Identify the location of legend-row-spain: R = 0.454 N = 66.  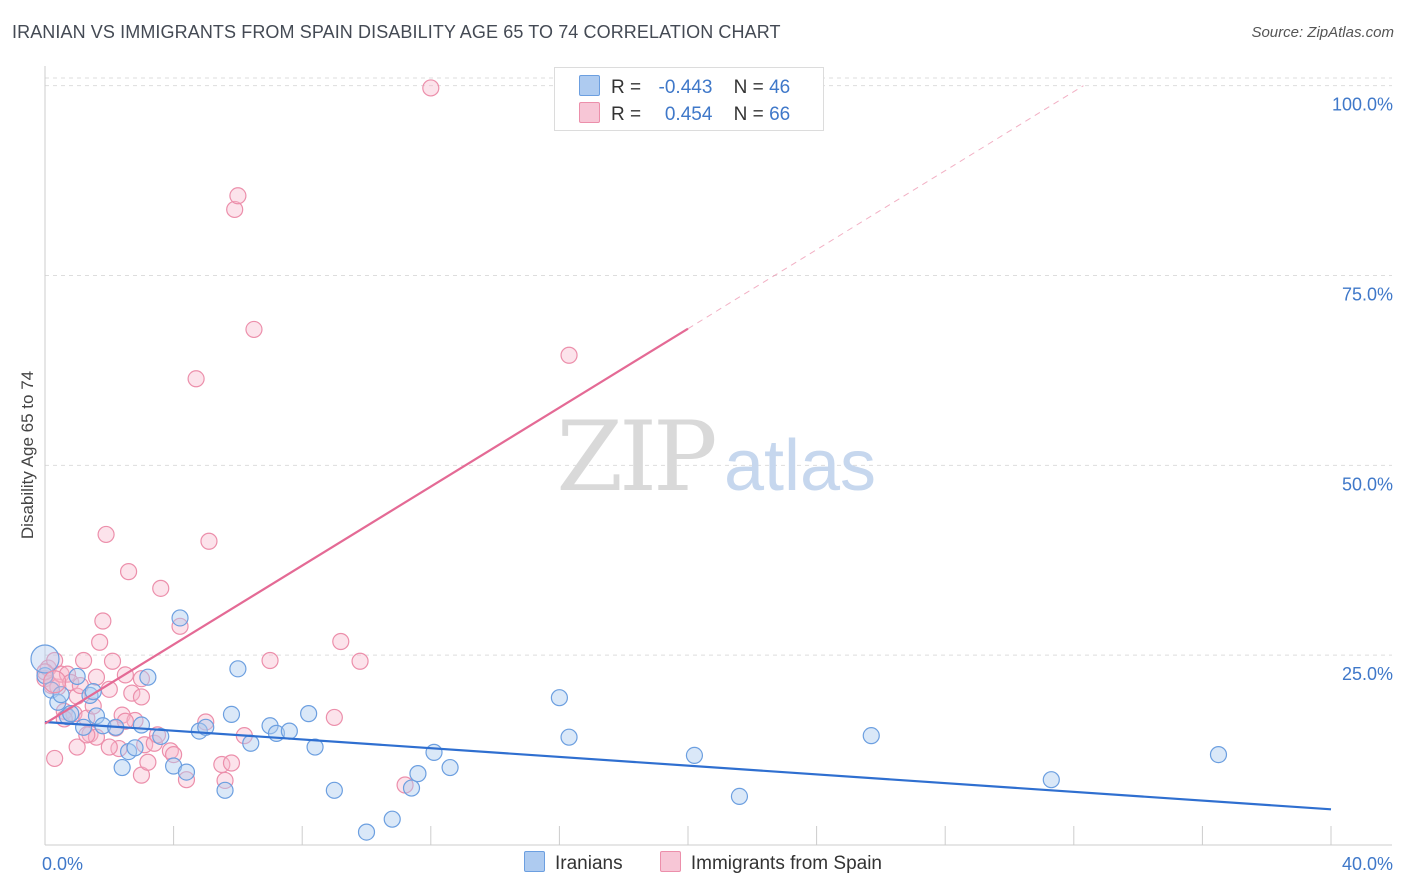
(684, 115).